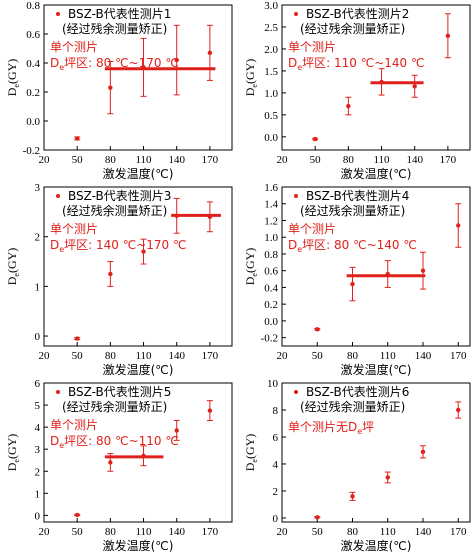  I want to click on note-line2: De坪区: 80 ℃~170 ℃, so click(114, 64).